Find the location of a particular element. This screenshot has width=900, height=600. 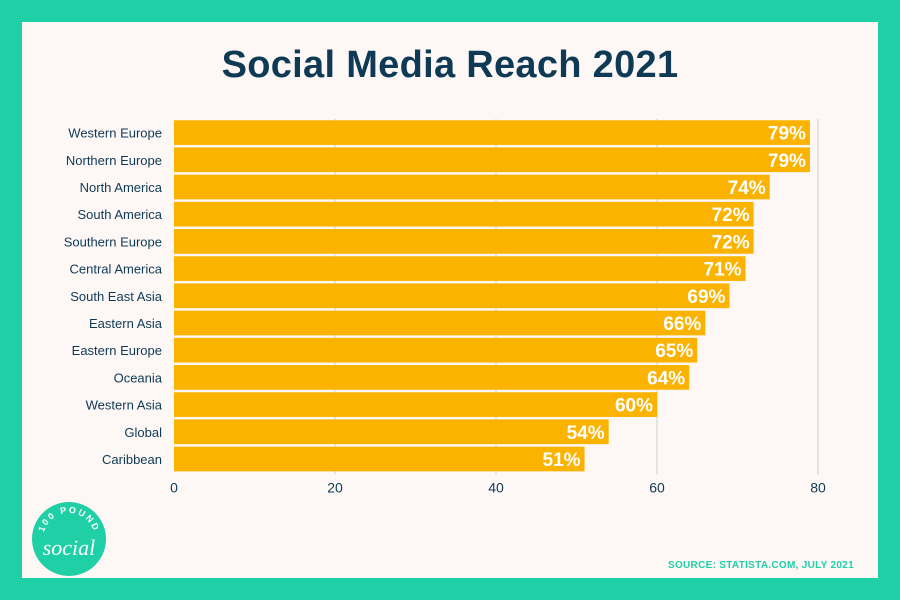

category-label: Eastern Asia is located at coordinates (126, 323).